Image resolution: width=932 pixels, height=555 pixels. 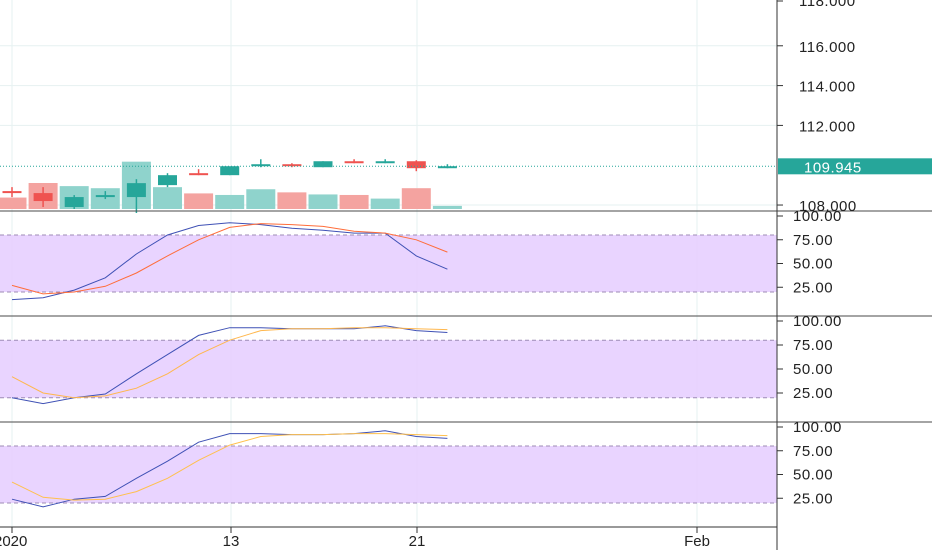 I want to click on time-tick-label: Feb, so click(x=697, y=541).